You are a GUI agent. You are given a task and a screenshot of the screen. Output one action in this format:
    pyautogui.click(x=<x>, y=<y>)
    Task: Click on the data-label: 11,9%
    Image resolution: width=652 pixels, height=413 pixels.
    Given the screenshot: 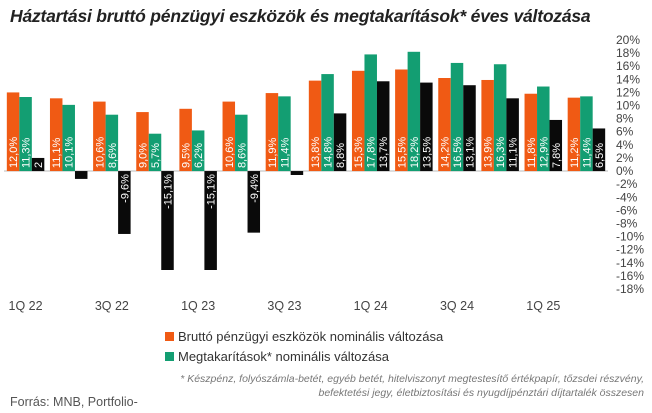 What is the action you would take?
    pyautogui.click(x=273, y=152)
    